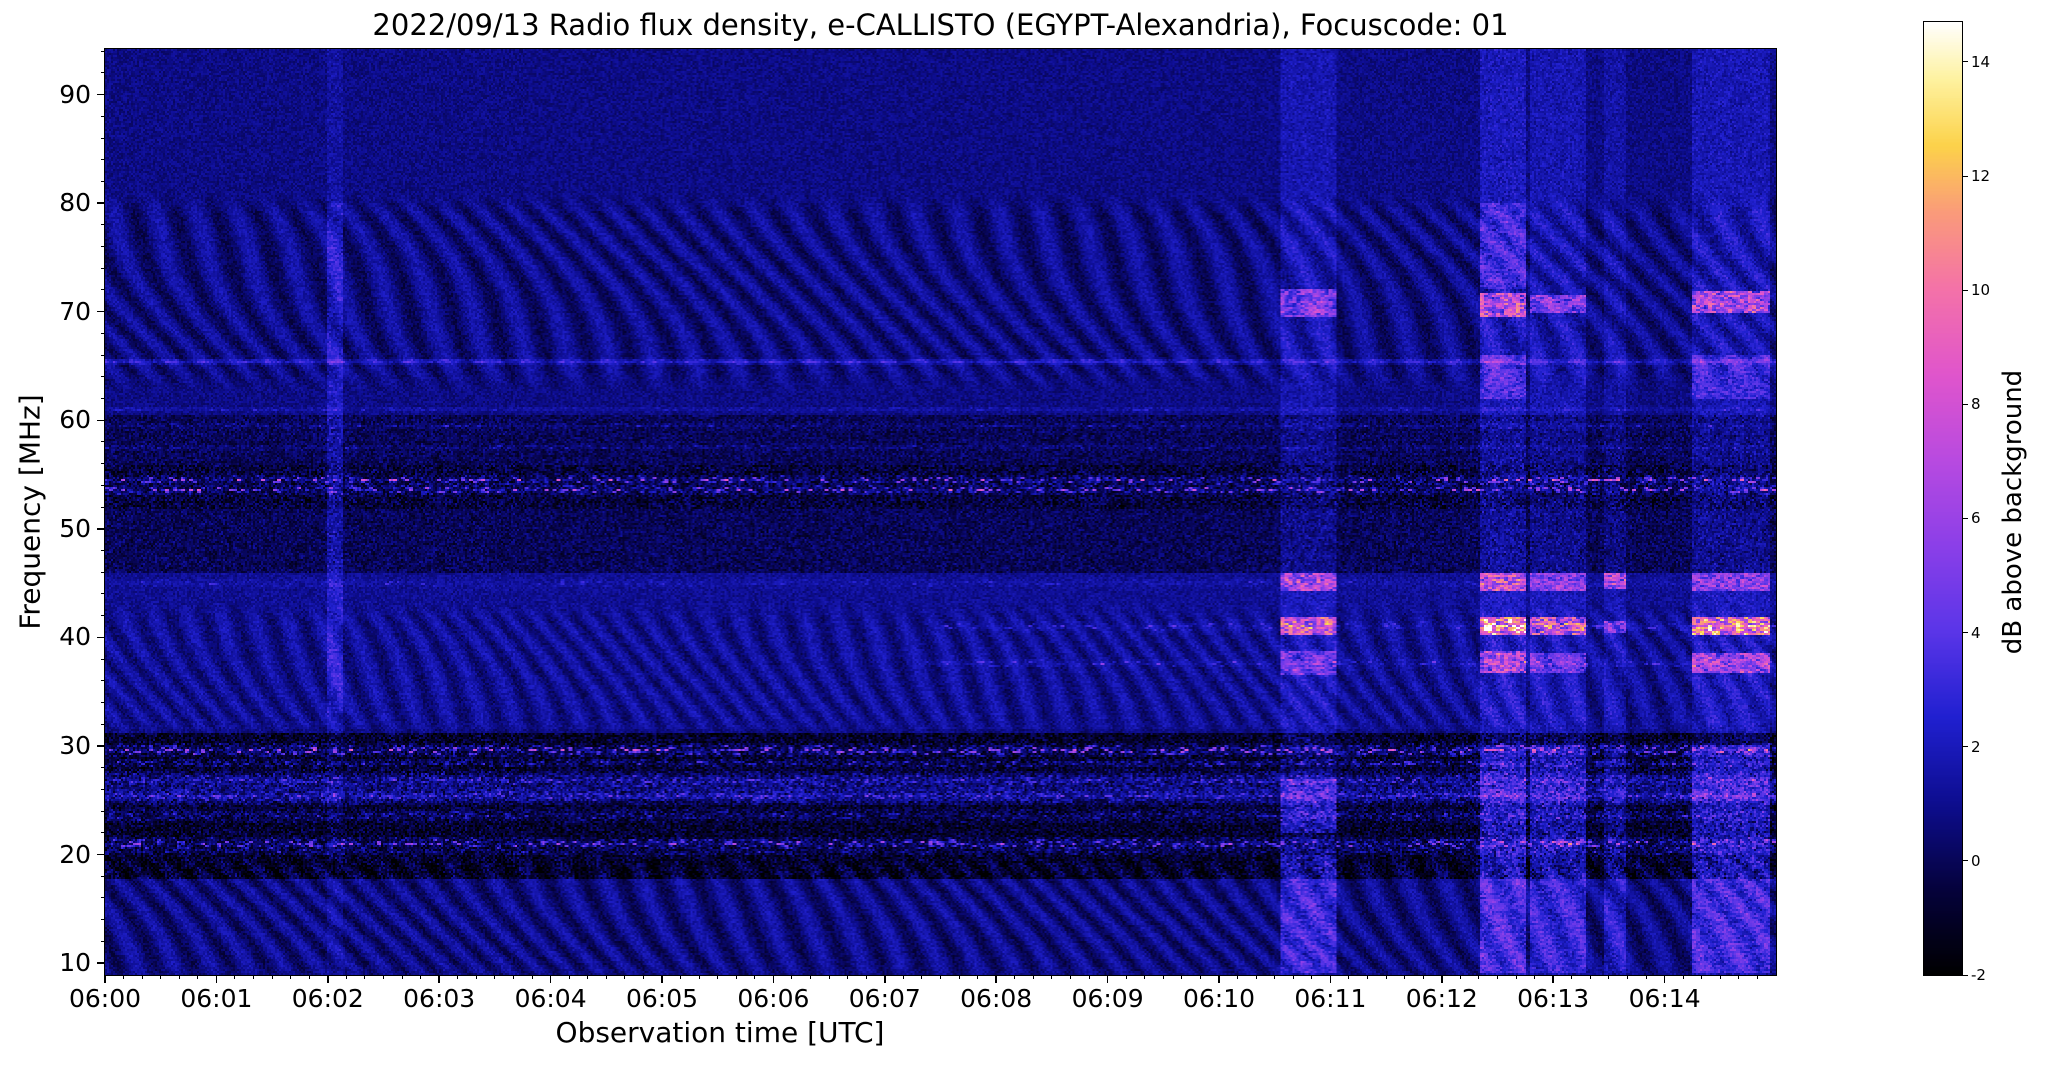 This screenshot has height=1067, width=2047. Describe the element at coordinates (1664, 998) in the screenshot. I see `x-tick-label: 06:14` at that location.